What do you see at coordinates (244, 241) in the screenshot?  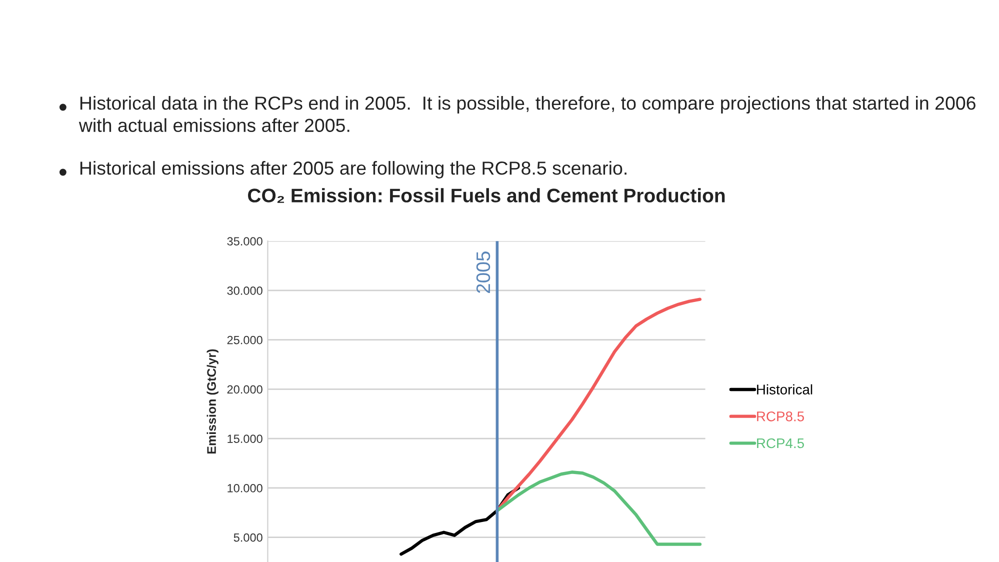 I see `y-tick-label: 35.000` at bounding box center [244, 241].